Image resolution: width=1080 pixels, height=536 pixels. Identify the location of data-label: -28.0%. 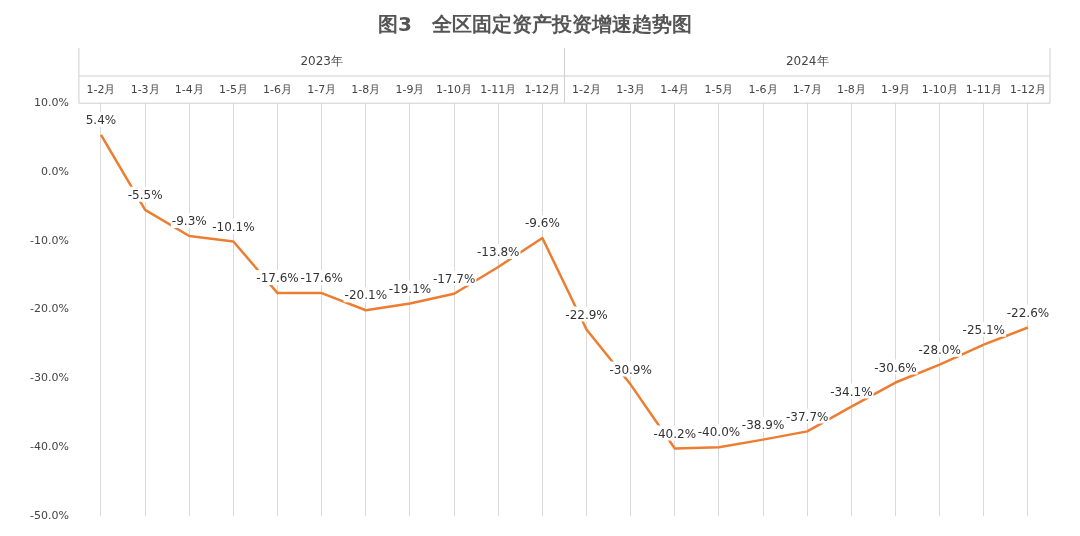
(939, 349).